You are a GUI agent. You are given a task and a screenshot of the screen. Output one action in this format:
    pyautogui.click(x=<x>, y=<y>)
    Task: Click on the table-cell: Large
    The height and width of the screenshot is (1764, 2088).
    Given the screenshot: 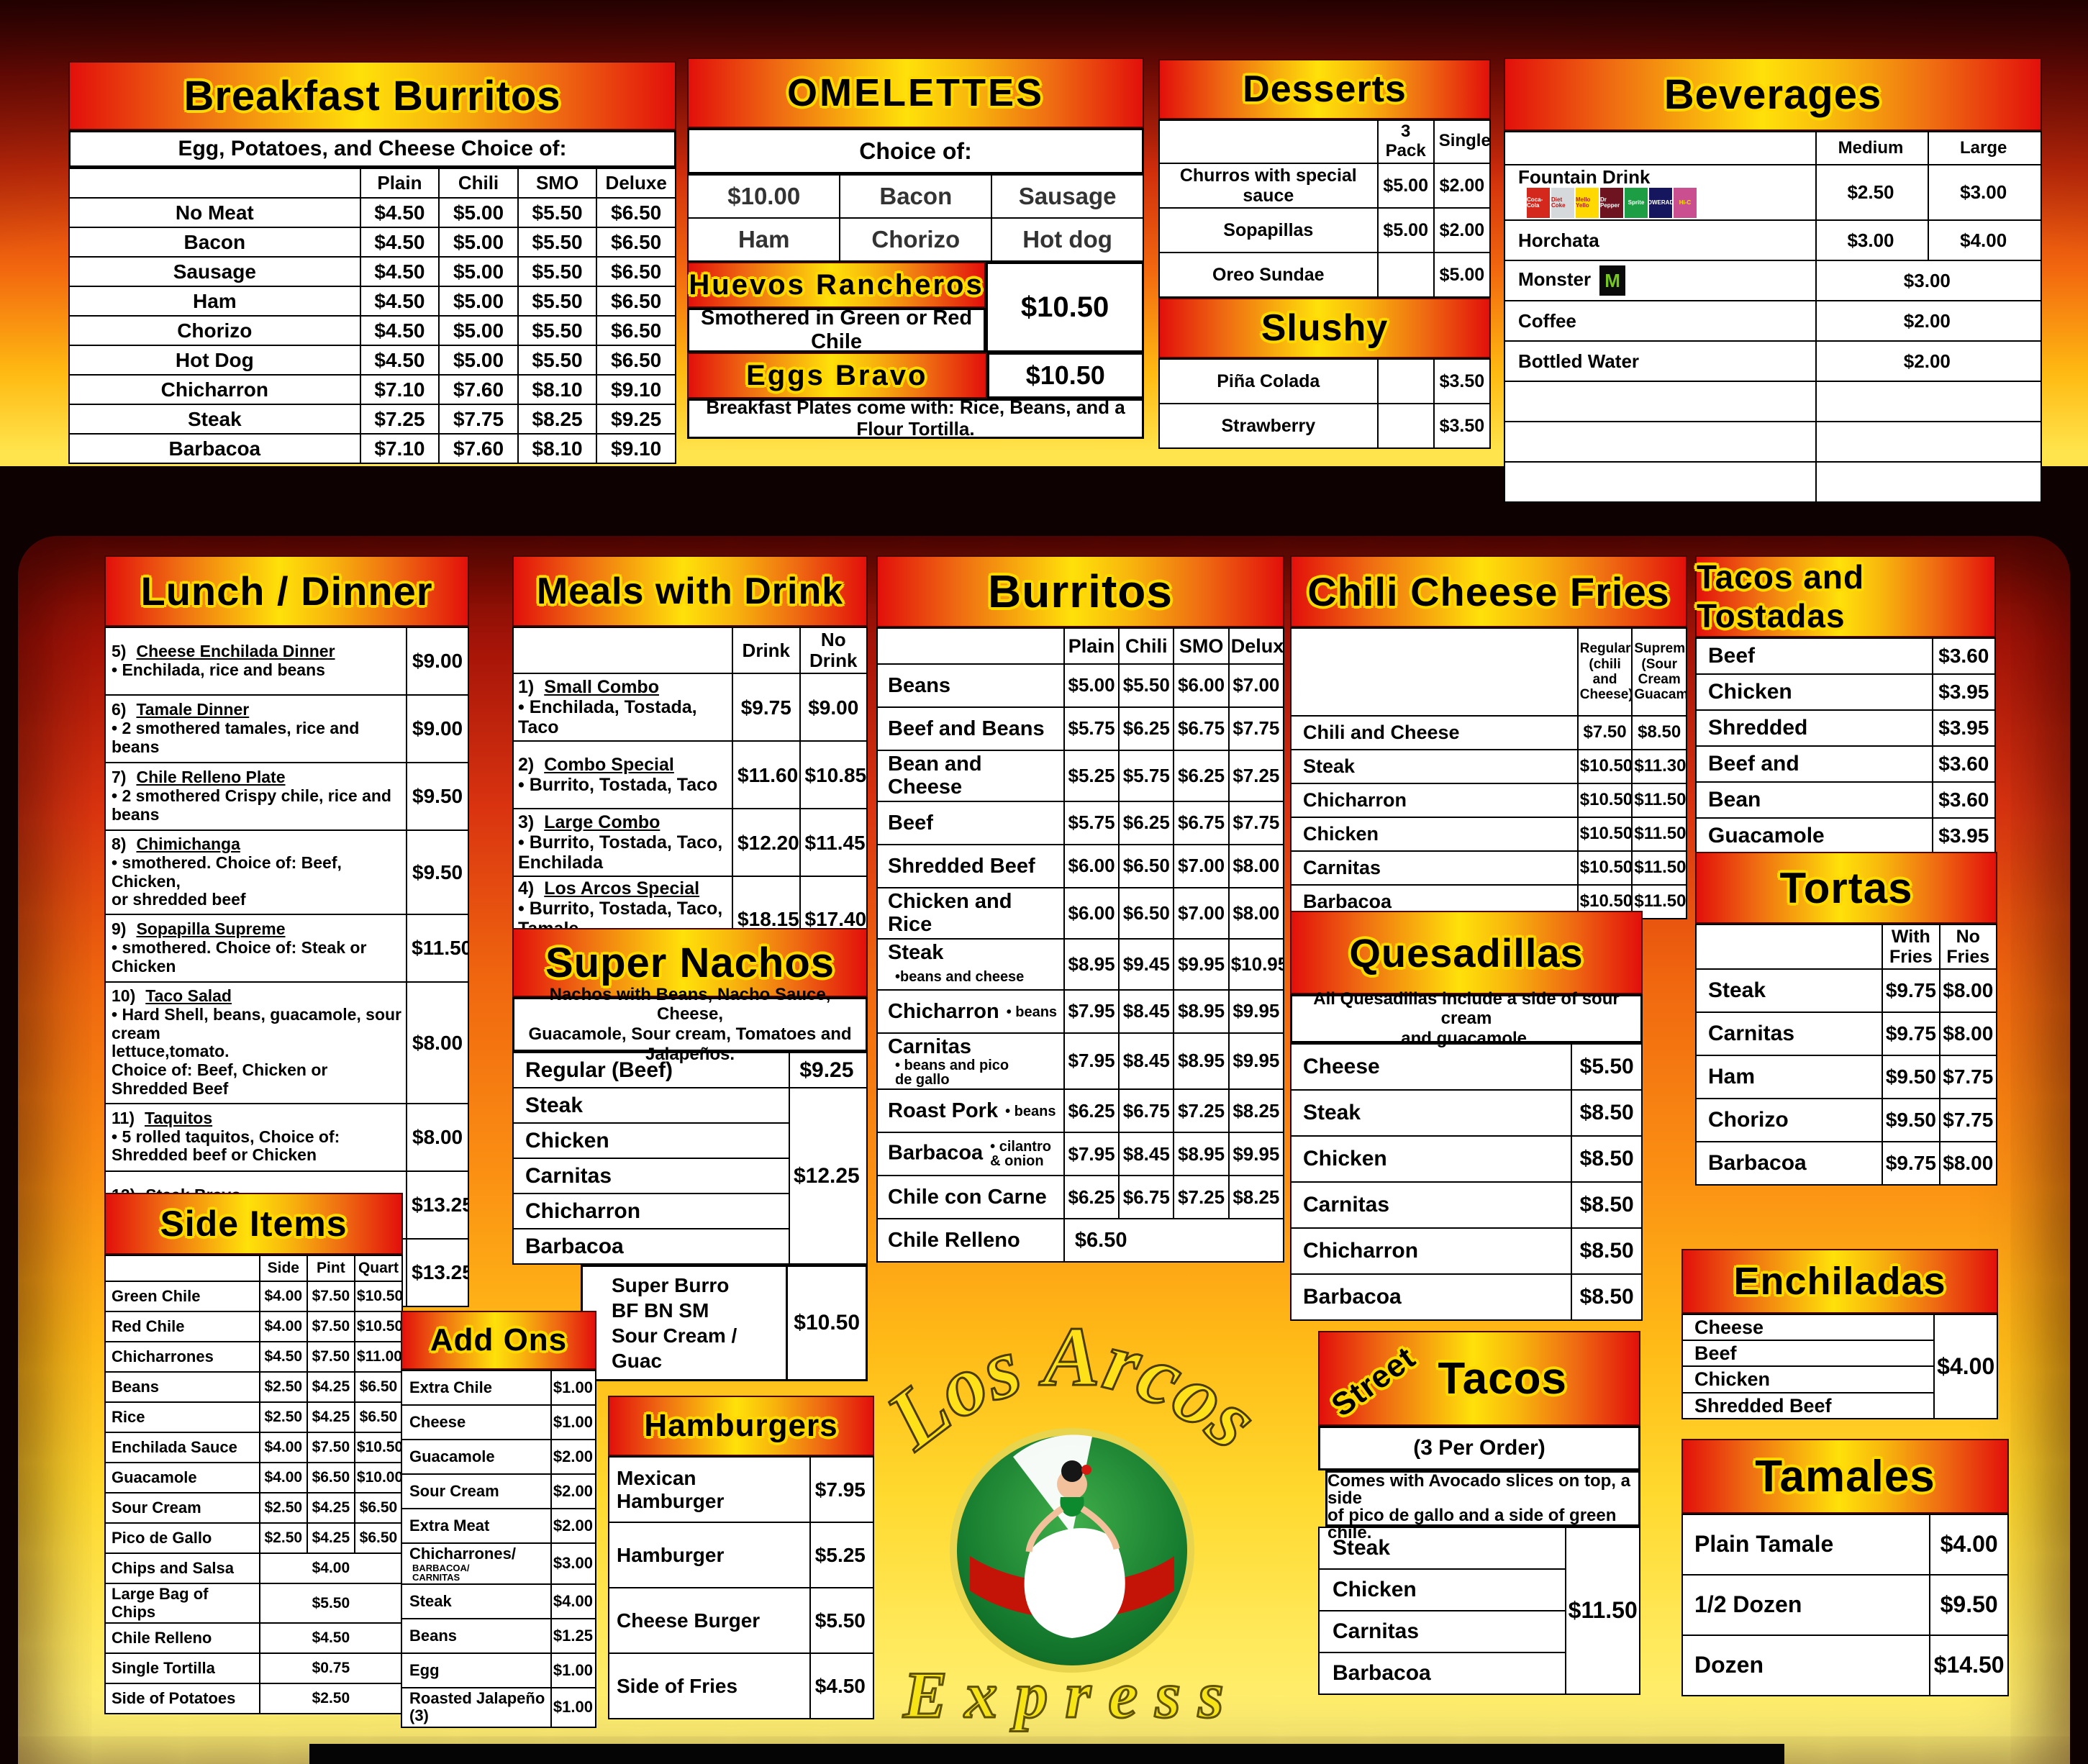 What is the action you would take?
    pyautogui.click(x=1985, y=148)
    